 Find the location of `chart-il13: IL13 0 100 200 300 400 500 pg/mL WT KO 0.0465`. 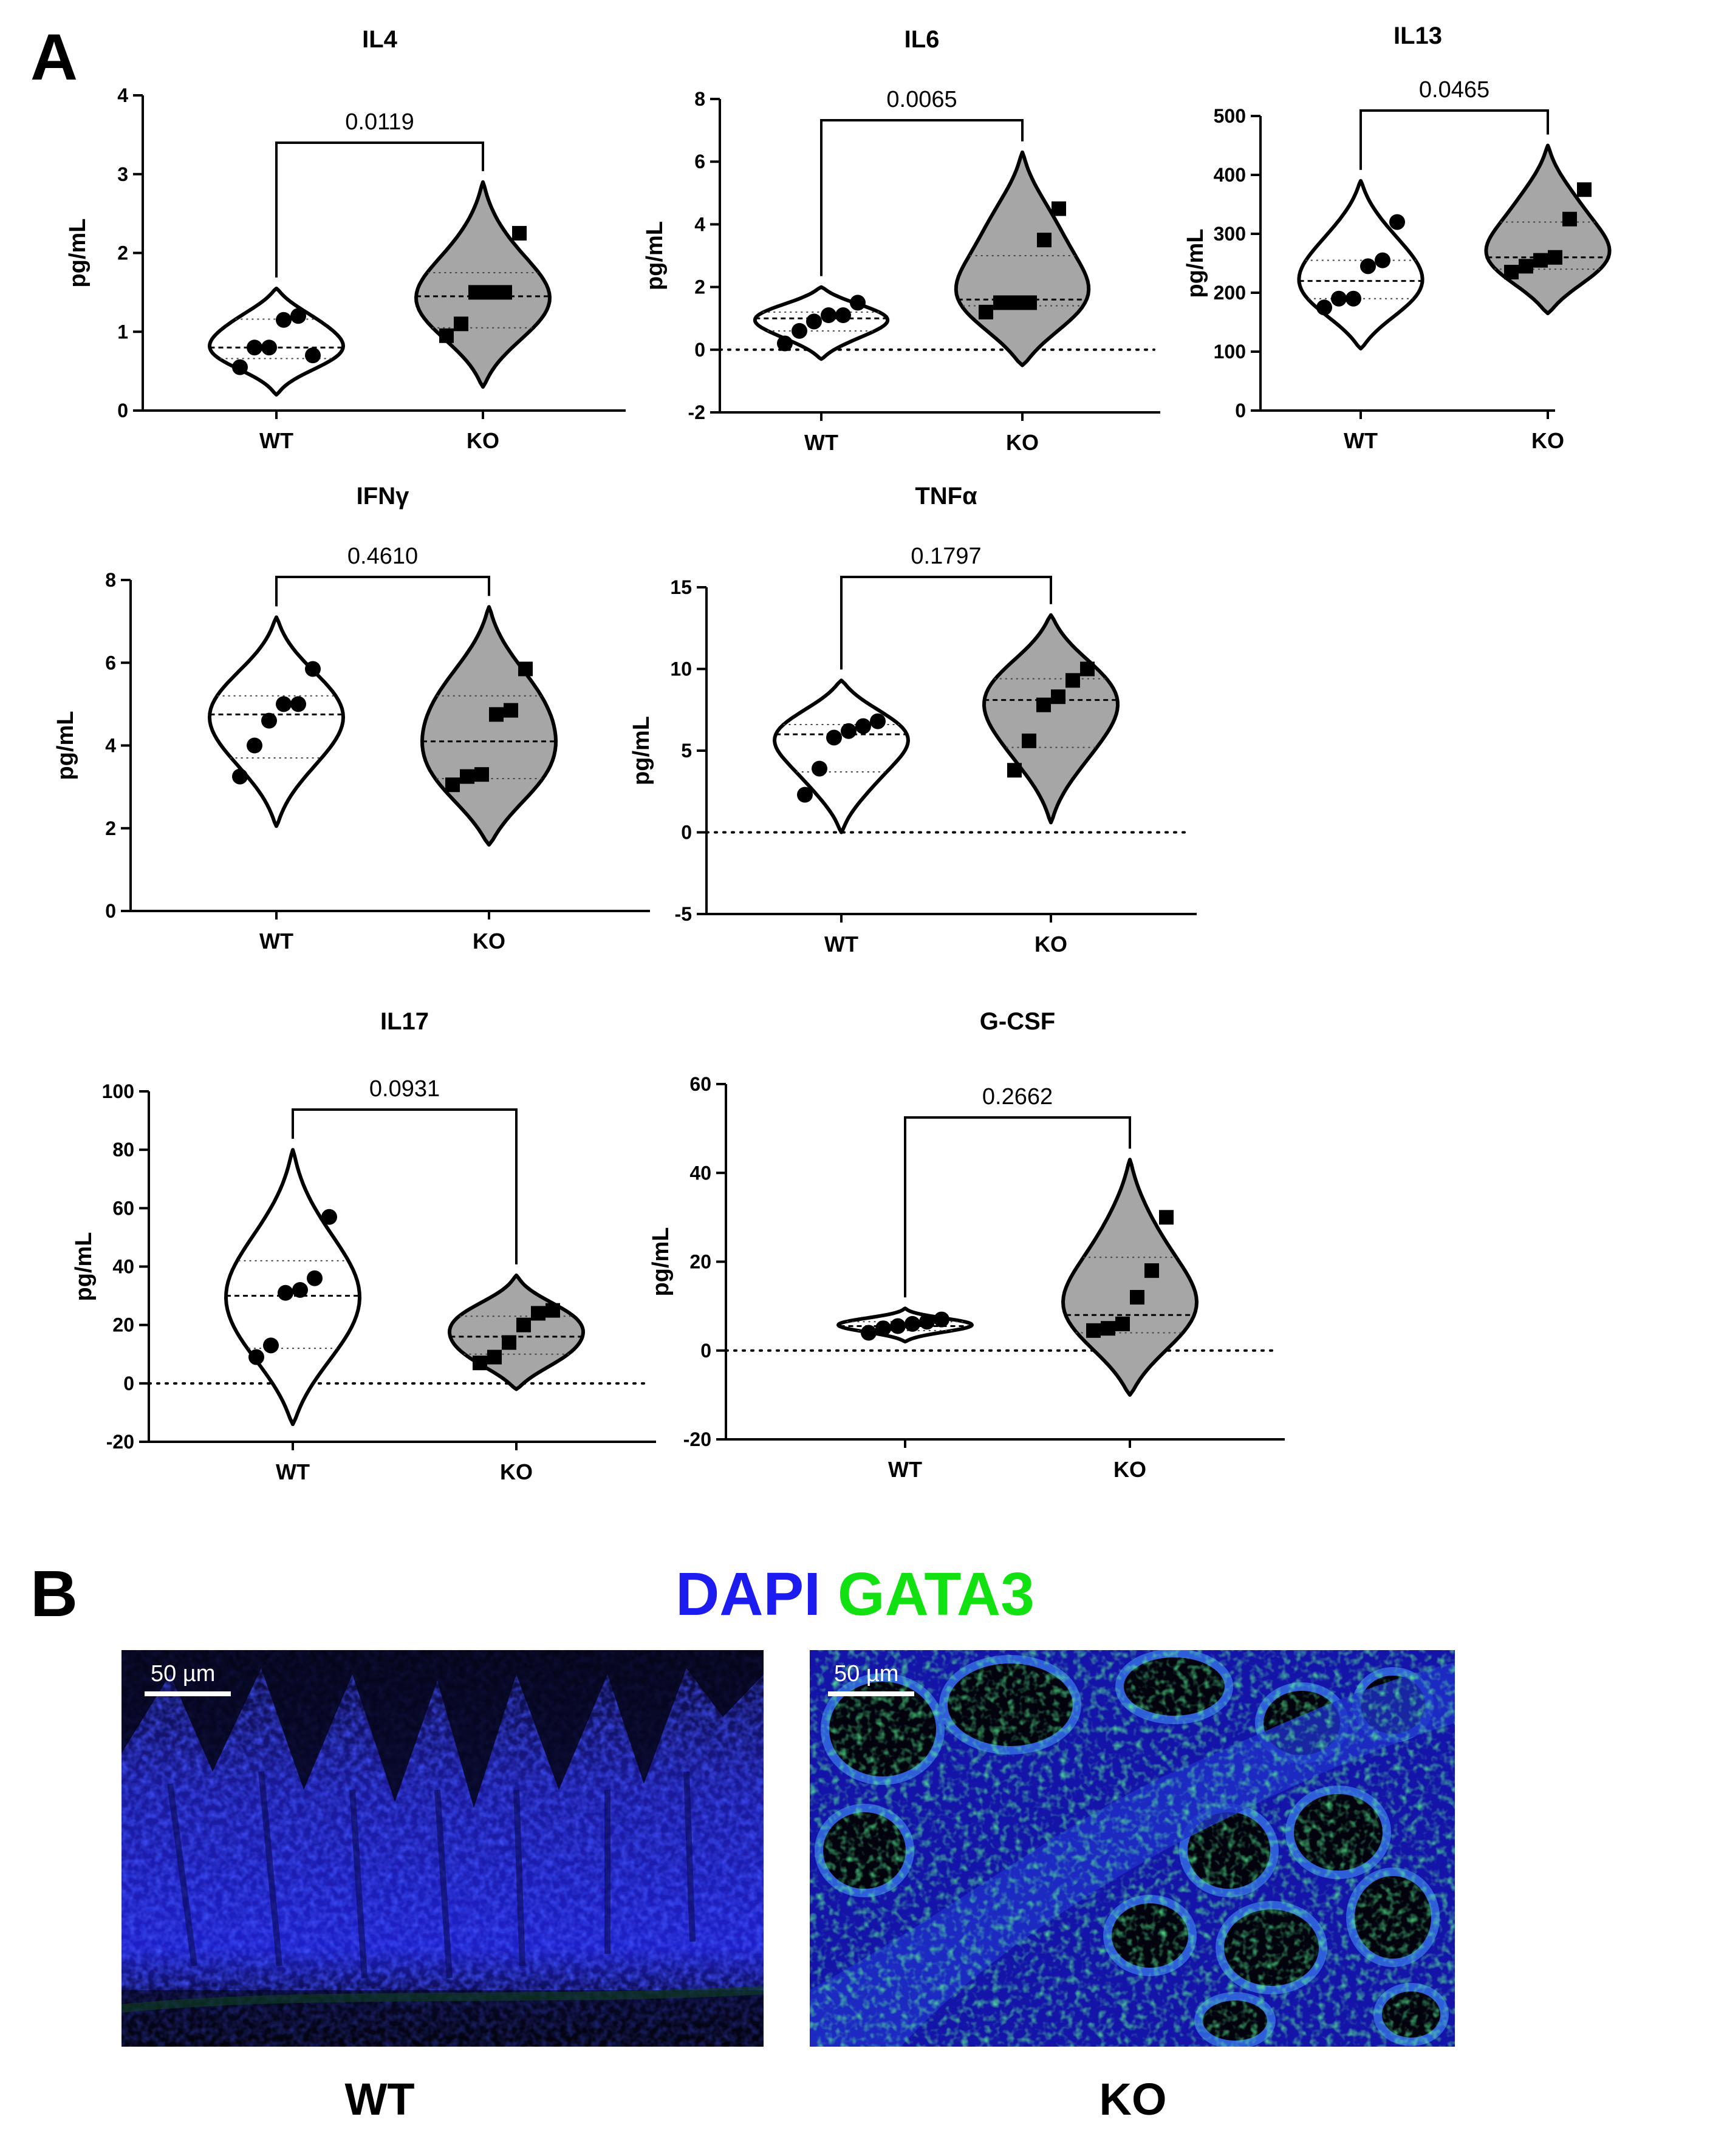

chart-il13: IL13 0 100 200 300 400 500 pg/mL WT KO 0.0465 is located at coordinates (1397, 237).